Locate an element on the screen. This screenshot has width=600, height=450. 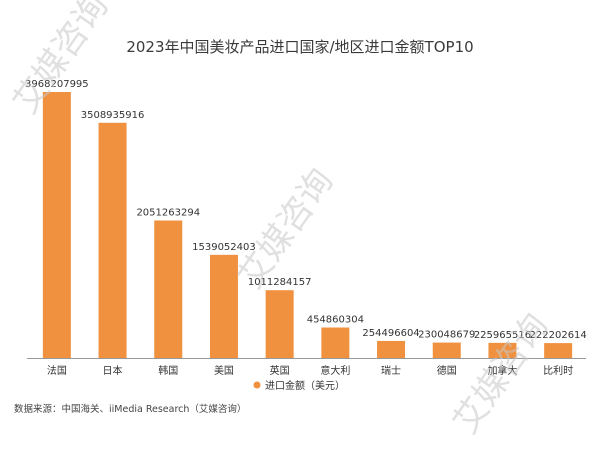
watermark-2: 艾媒咨询 is located at coordinates (501, 374).